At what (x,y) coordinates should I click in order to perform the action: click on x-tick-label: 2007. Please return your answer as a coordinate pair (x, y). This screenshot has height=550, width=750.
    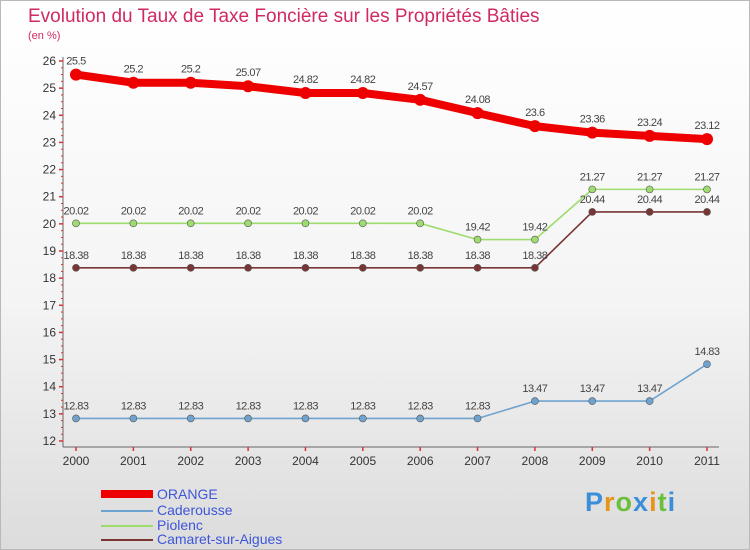
    Looking at the image, I should click on (477, 461).